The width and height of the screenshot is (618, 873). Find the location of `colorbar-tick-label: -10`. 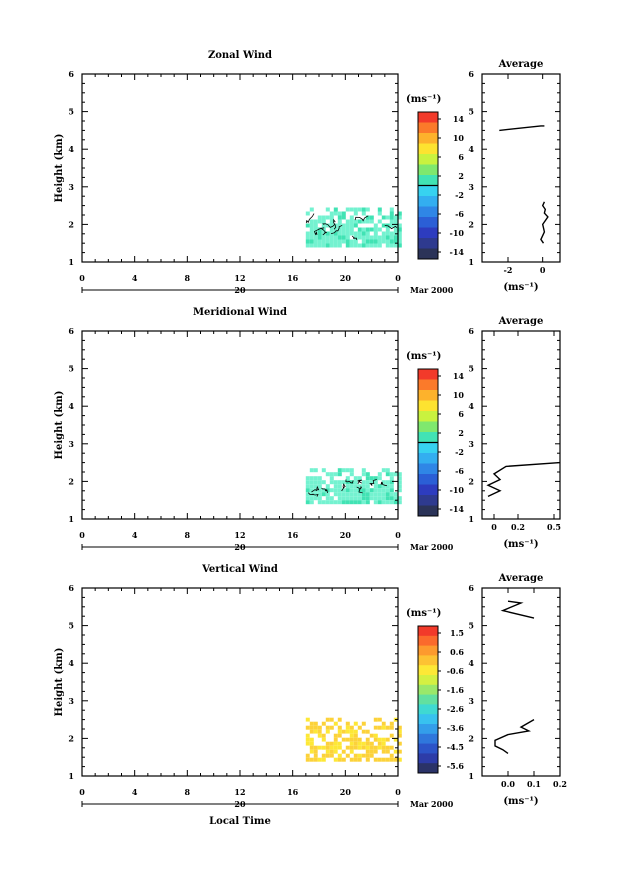

colorbar-tick-label: -10 is located at coordinates (457, 233).